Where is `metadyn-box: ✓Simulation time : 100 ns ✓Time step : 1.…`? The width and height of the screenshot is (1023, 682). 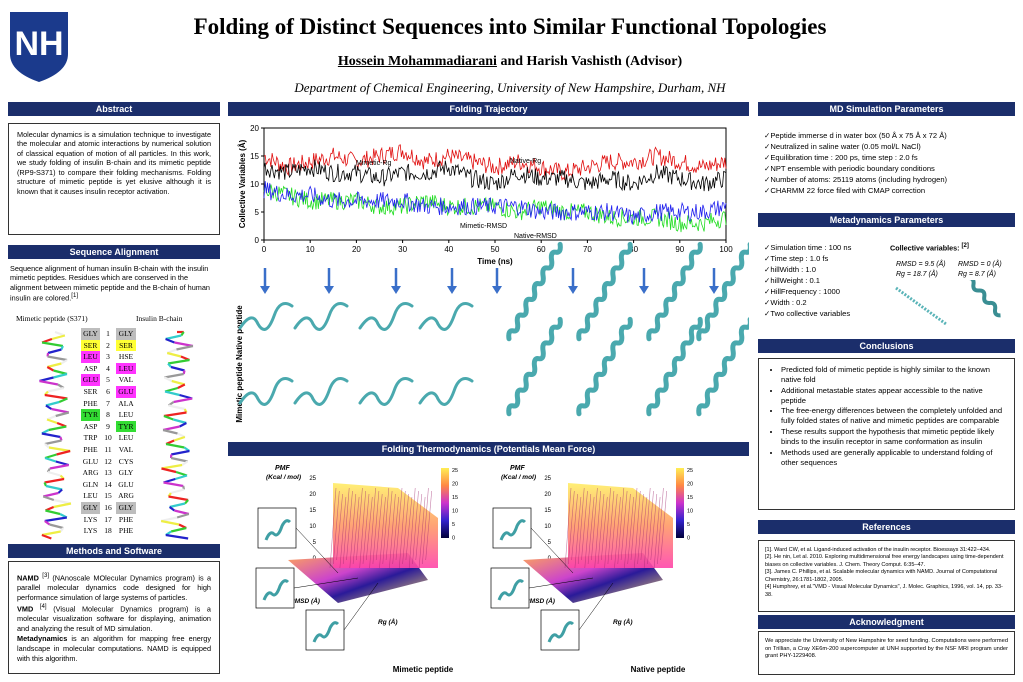
metadyn-box: ✓Simulation time : 100 ns ✓Time step : 1.… is located at coordinates (886, 284).